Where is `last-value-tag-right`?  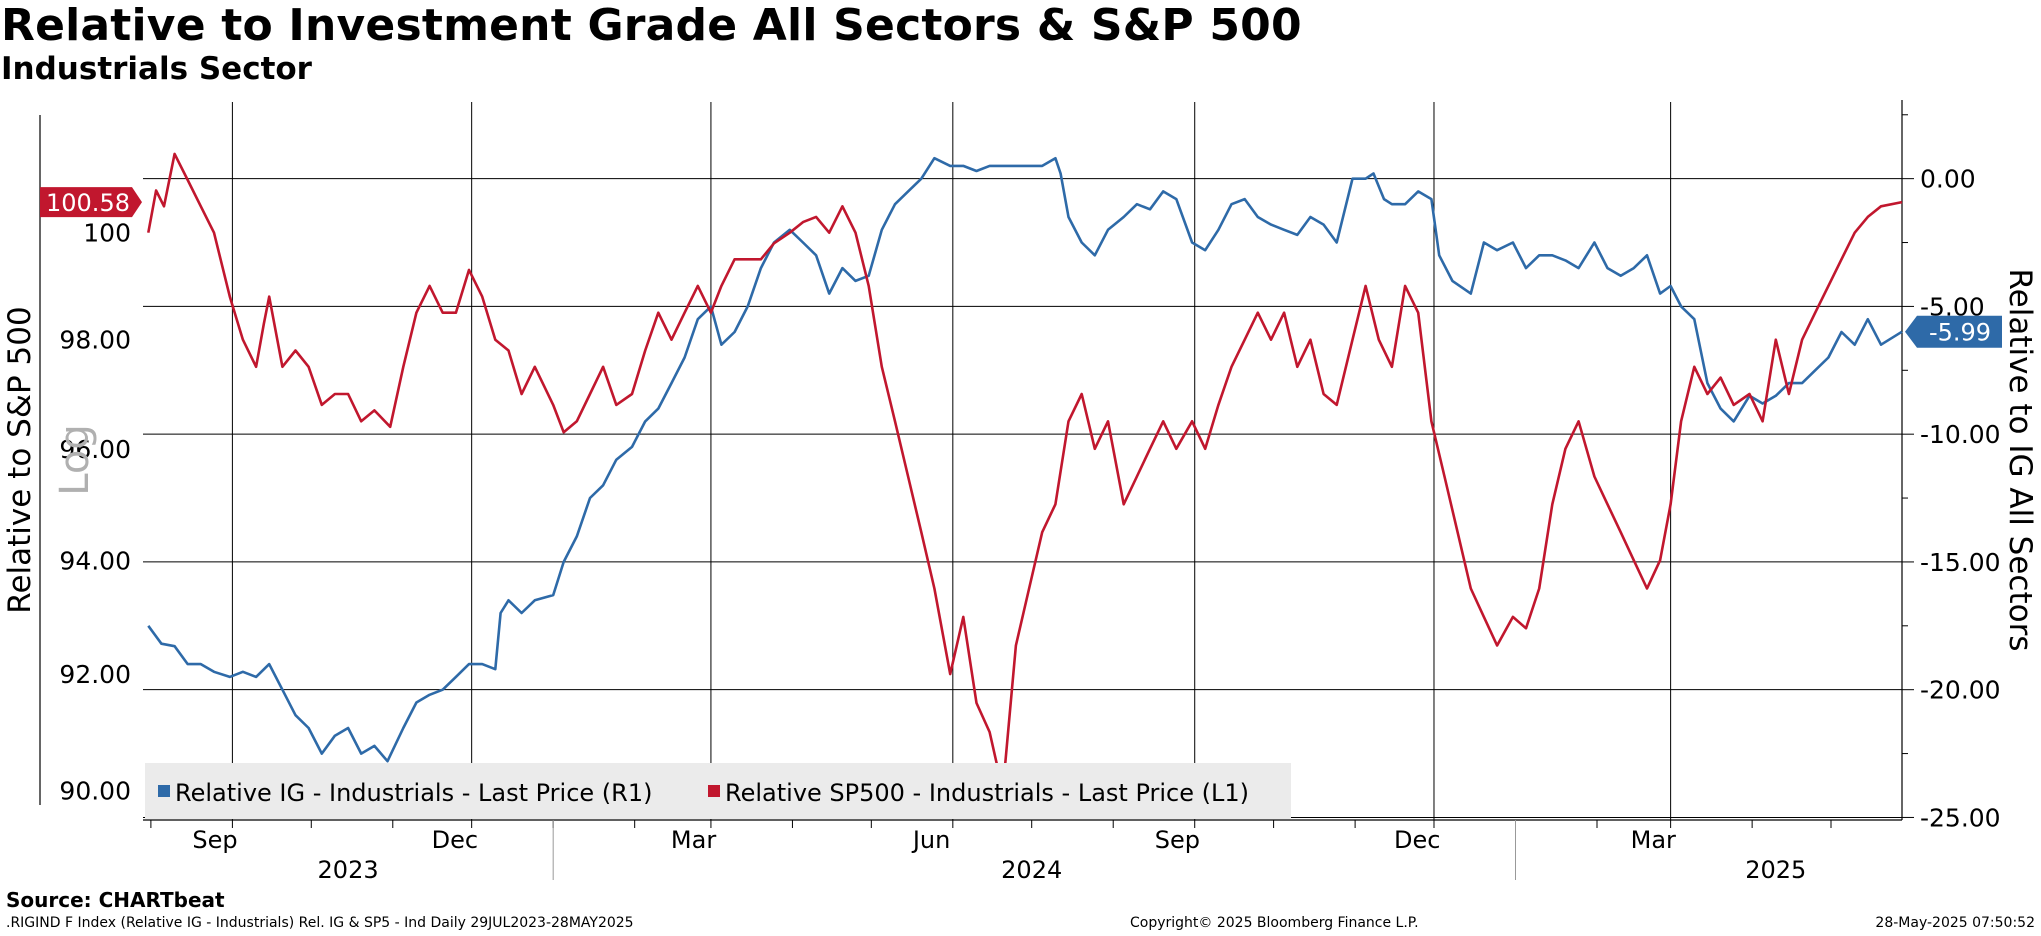 last-value-tag-right is located at coordinates (1953, 331).